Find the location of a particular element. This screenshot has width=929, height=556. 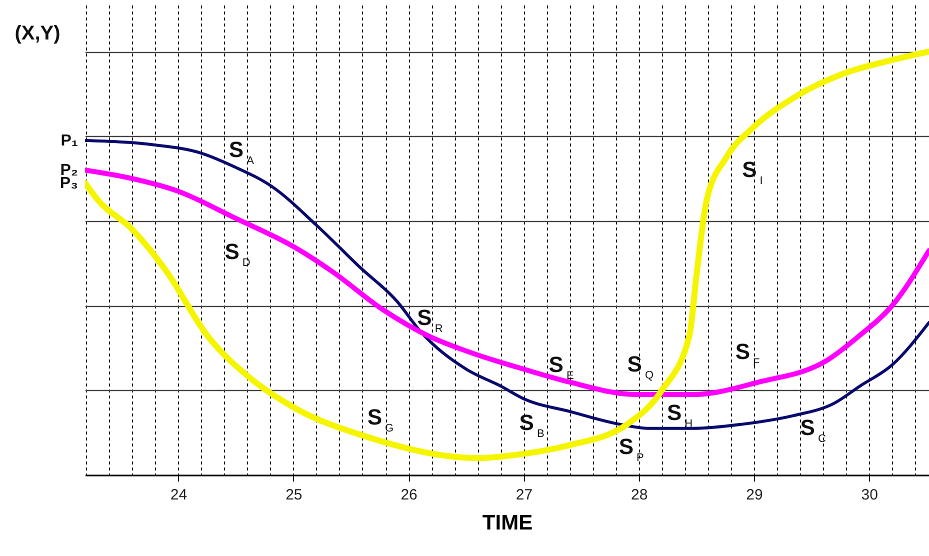

annotation: S$_{H}$ is located at coordinates (679, 415).